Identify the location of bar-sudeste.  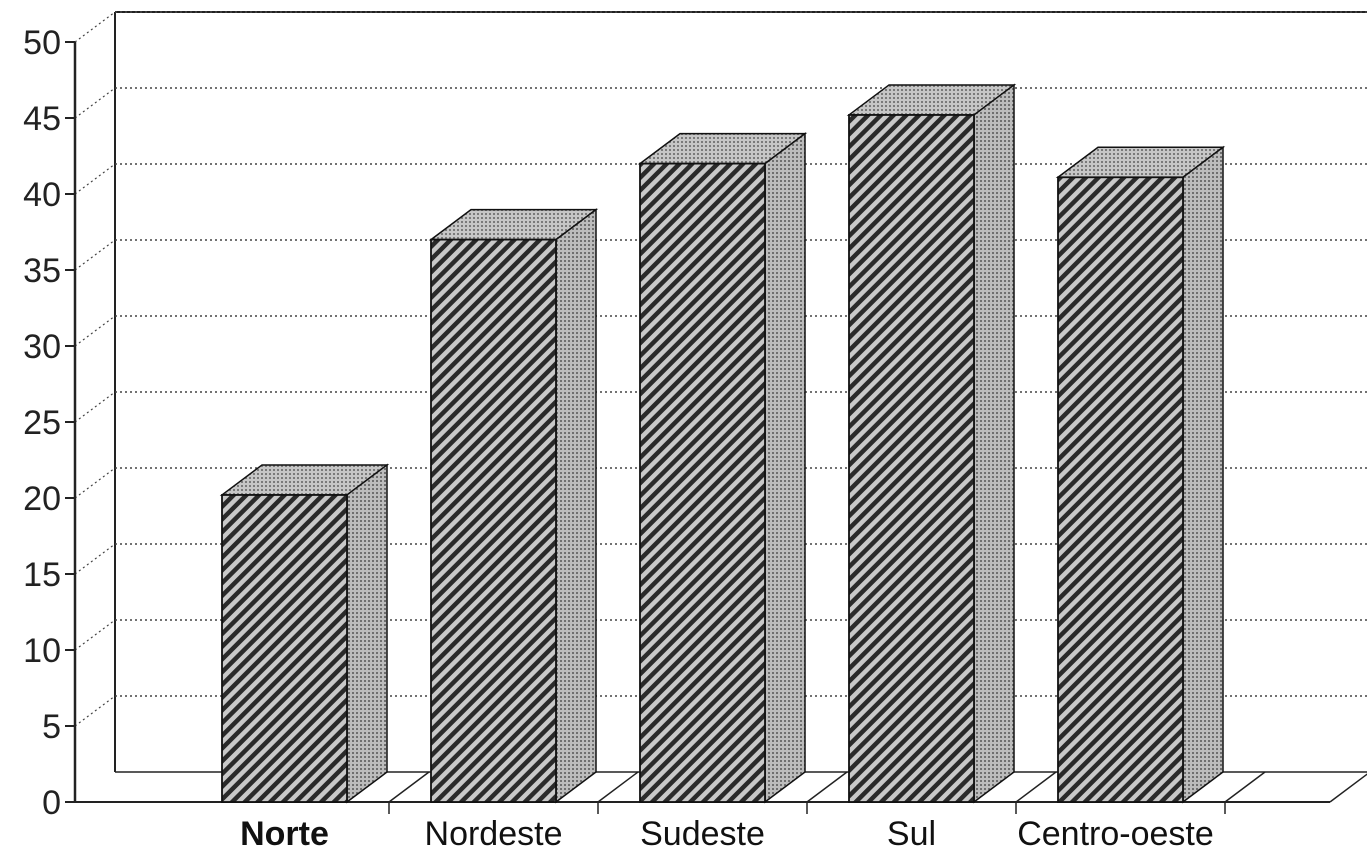
(722, 468).